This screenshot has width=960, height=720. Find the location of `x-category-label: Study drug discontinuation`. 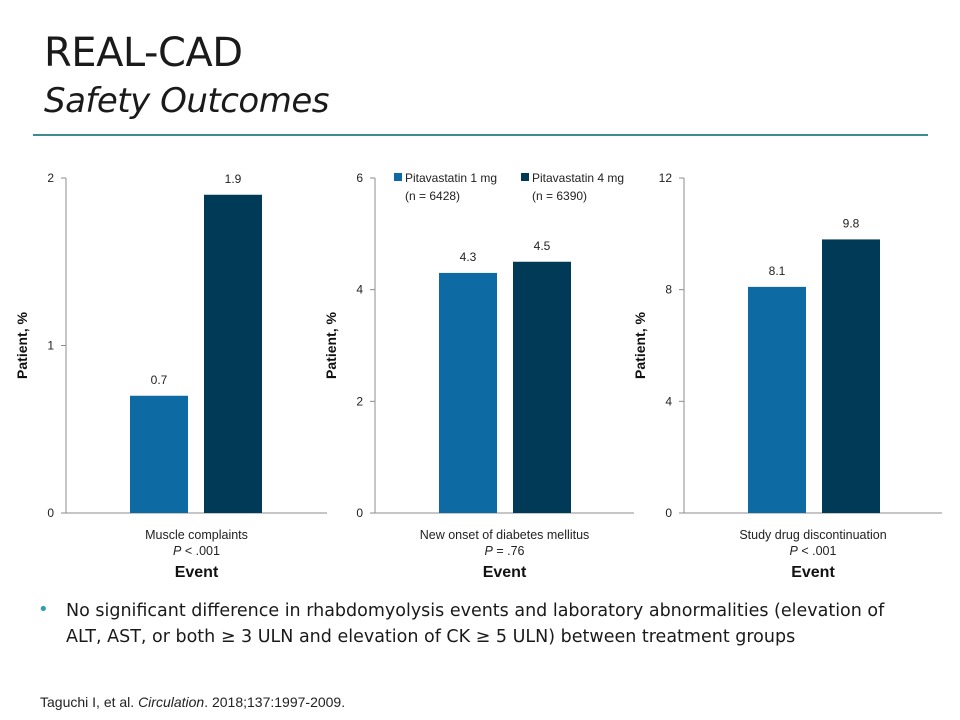

x-category-label: Study drug discontinuation is located at coordinates (812, 535).